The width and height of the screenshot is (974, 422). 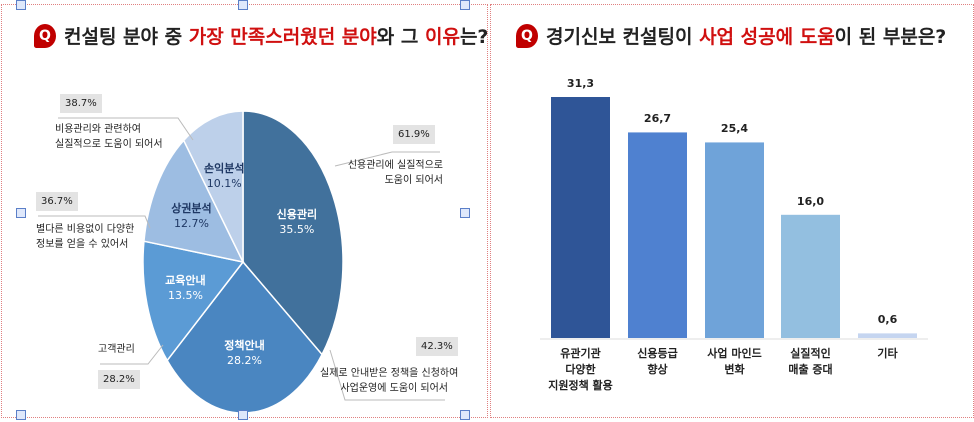 I want to click on bar-category-label: 기타, so click(x=888, y=354).